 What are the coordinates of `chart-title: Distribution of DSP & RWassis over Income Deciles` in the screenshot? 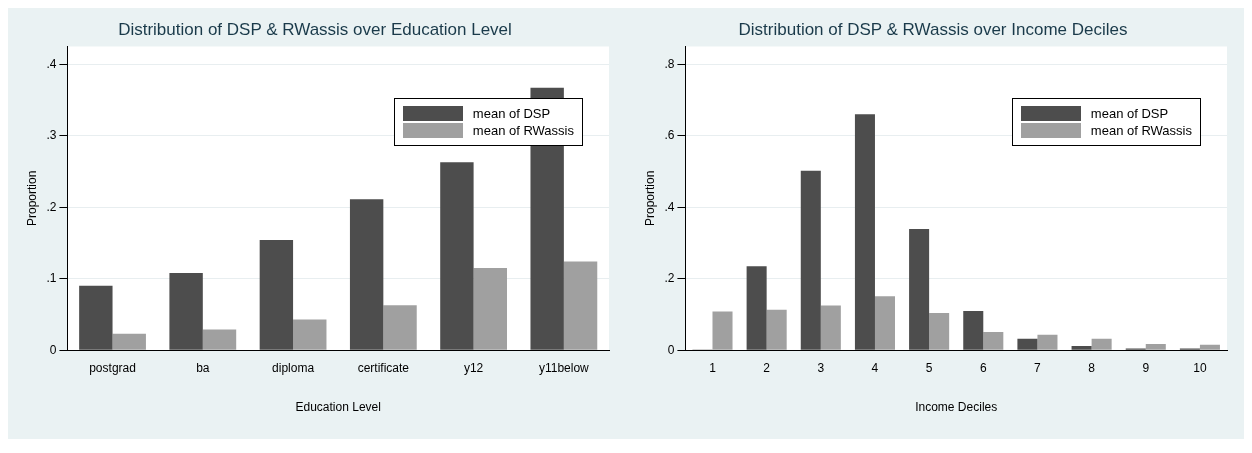 It's located at (933, 29).